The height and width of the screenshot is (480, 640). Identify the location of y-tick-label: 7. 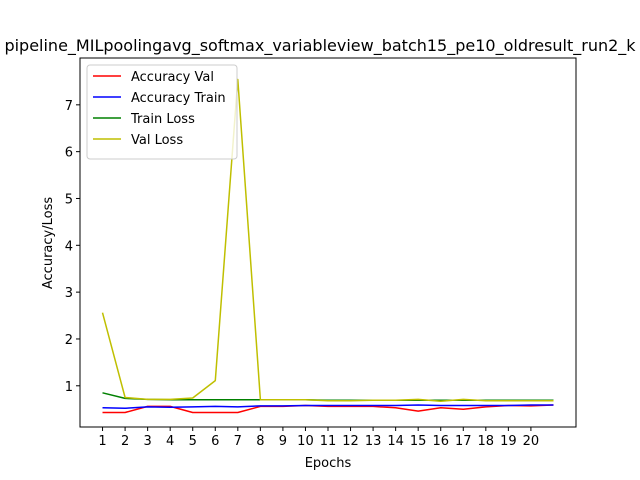
(69, 106).